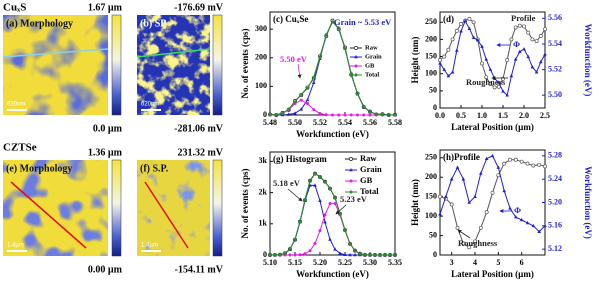 This screenshot has height=281, width=602. I want to click on legend-label: GB, so click(366, 180).